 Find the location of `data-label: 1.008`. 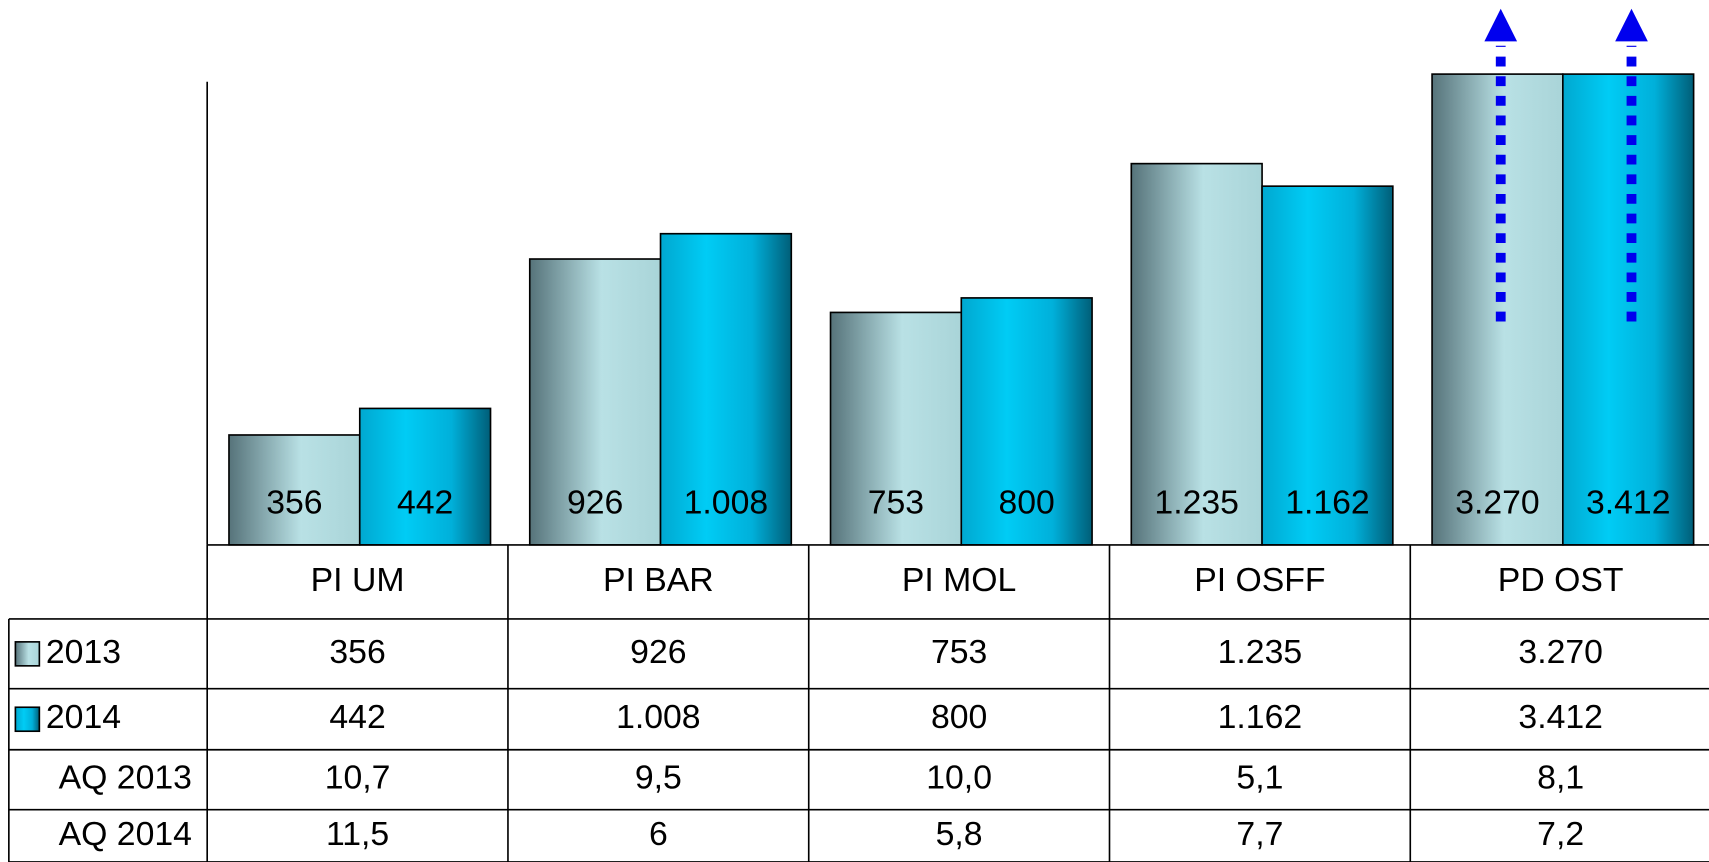

data-label: 1.008 is located at coordinates (726, 502).